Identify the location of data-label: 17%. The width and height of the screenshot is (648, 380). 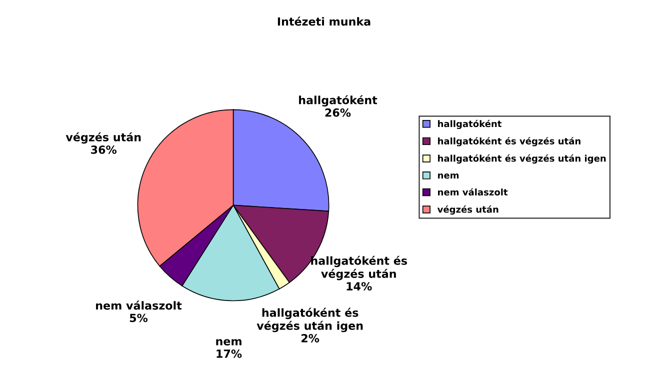
(229, 353).